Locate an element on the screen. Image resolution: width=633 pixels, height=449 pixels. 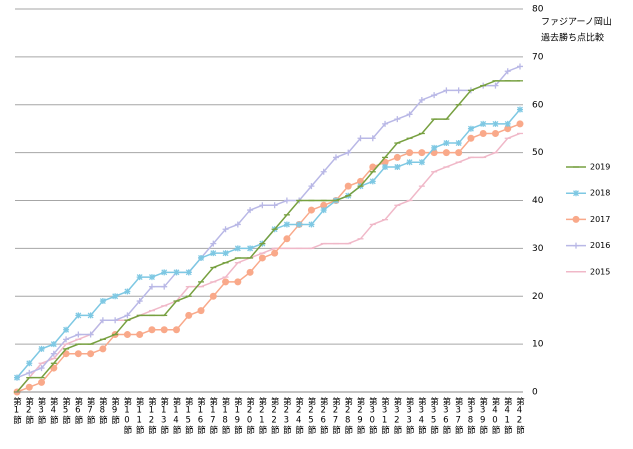
y-tick-label: 60 is located at coordinates (538, 105).